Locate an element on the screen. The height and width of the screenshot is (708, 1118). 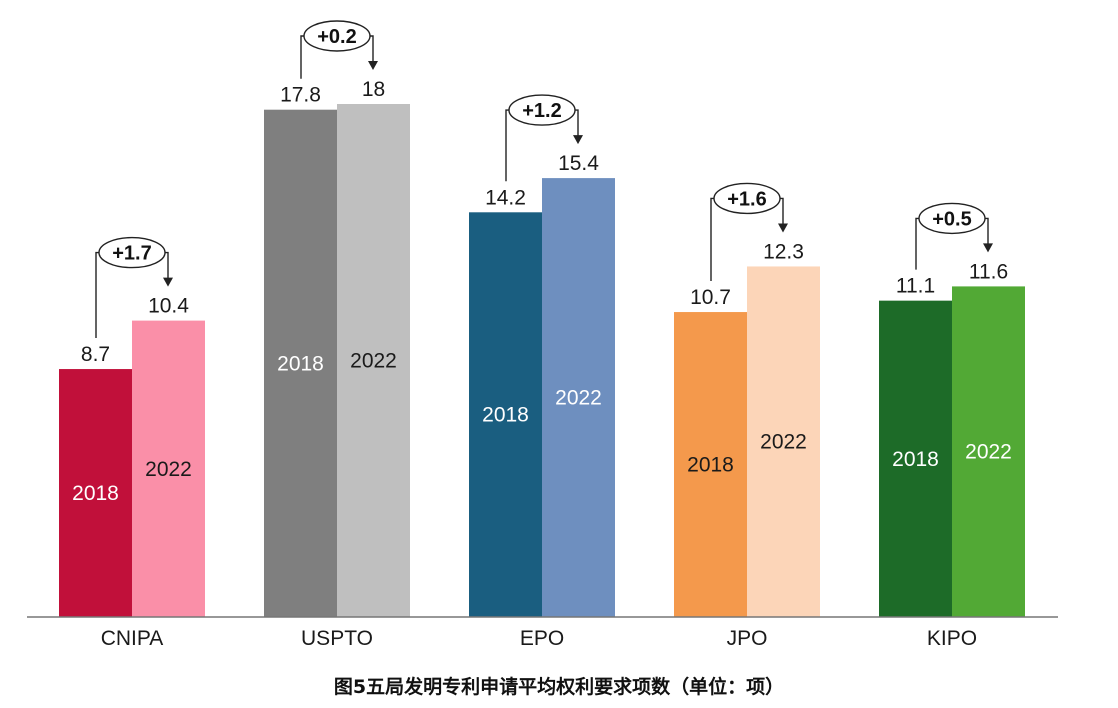
bar-kipo-2018 is located at coordinates (915, 458).